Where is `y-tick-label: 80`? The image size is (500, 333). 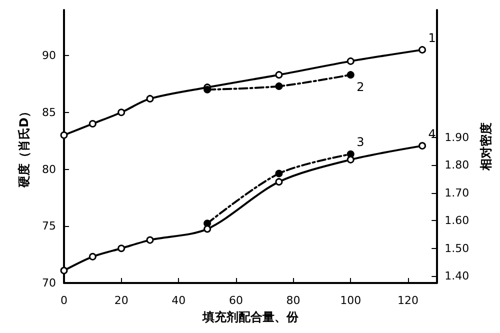 y-tick-label: 80 is located at coordinates (49, 169).